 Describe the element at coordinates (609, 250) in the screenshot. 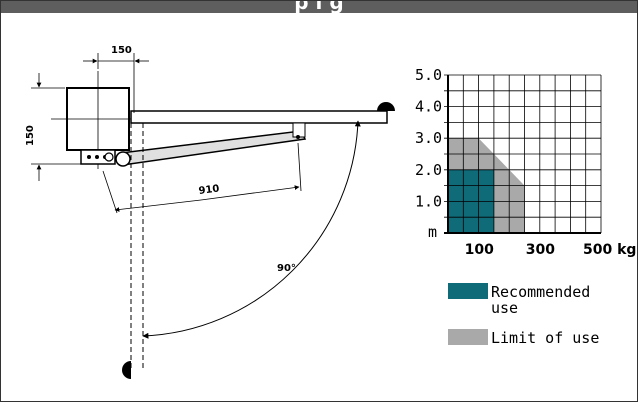

I see `x-tick-label: 500 kg` at that location.